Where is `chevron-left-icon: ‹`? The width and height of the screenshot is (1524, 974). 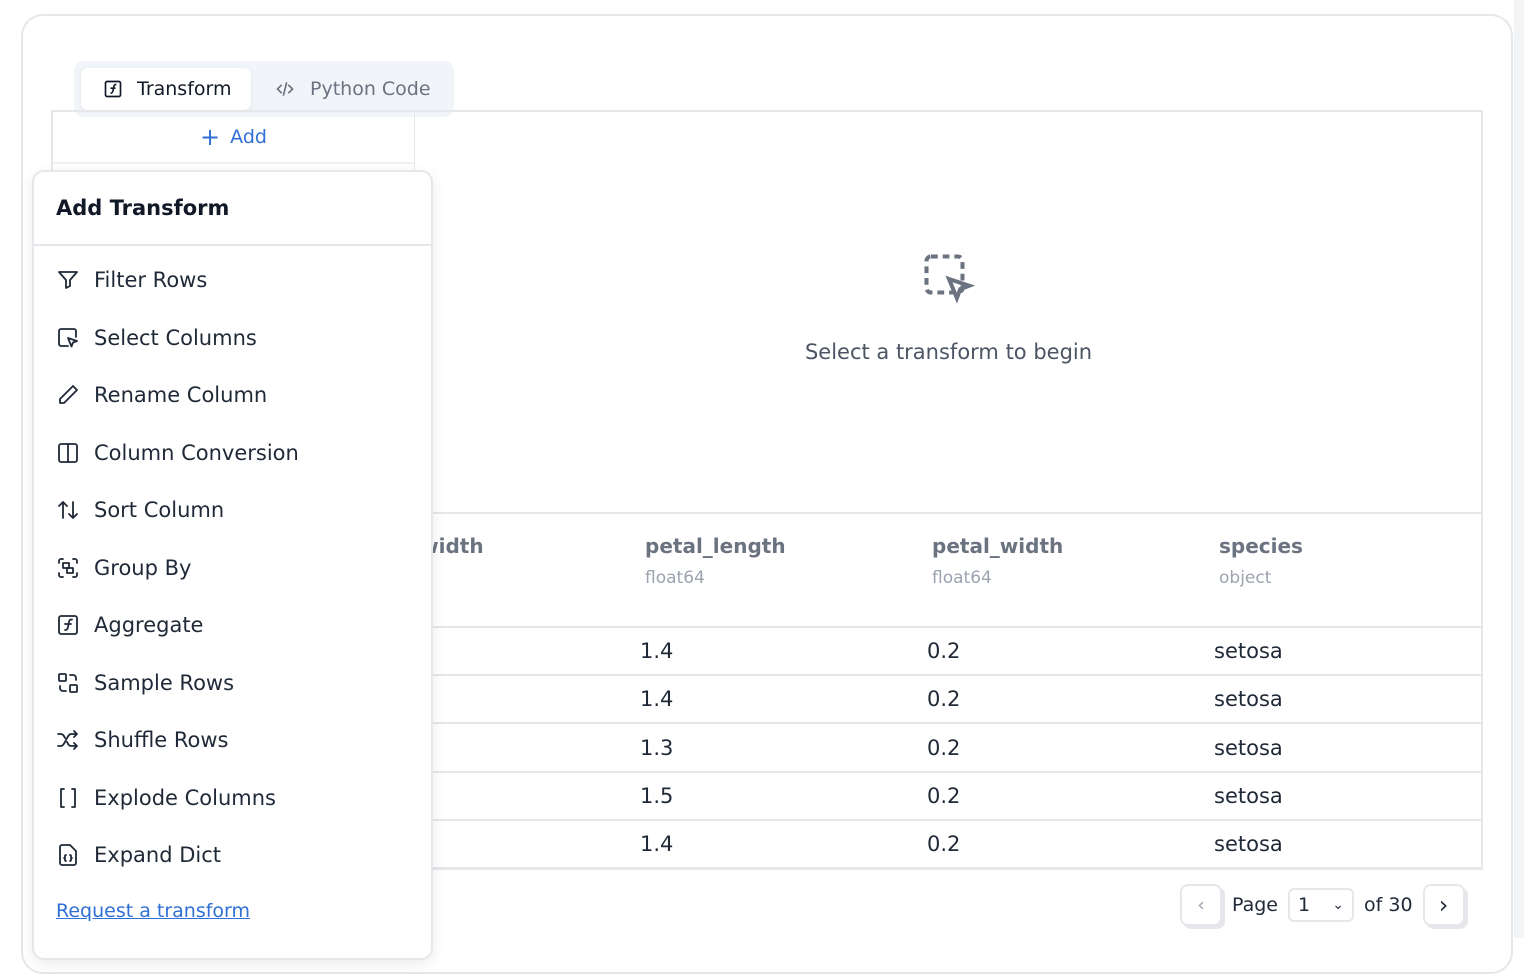 chevron-left-icon: ‹ is located at coordinates (1201, 905).